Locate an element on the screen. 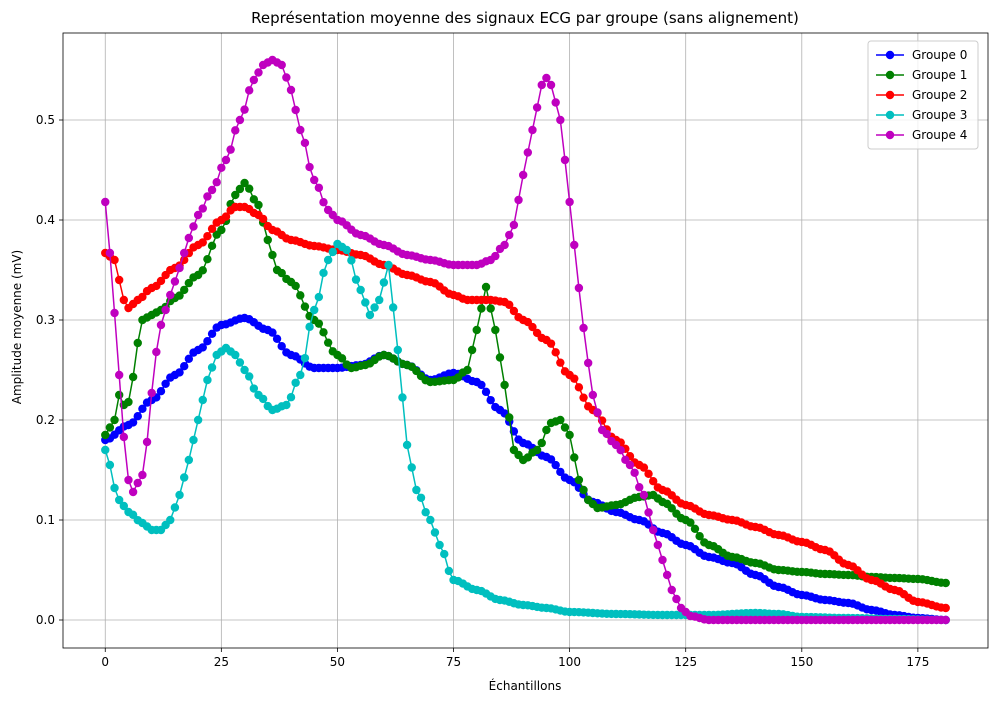 The image size is (1001, 702). legend: Groupe 0 Groupe 1 Groupe 2 Groupe 3 Groupe 4 is located at coordinates (923, 95).